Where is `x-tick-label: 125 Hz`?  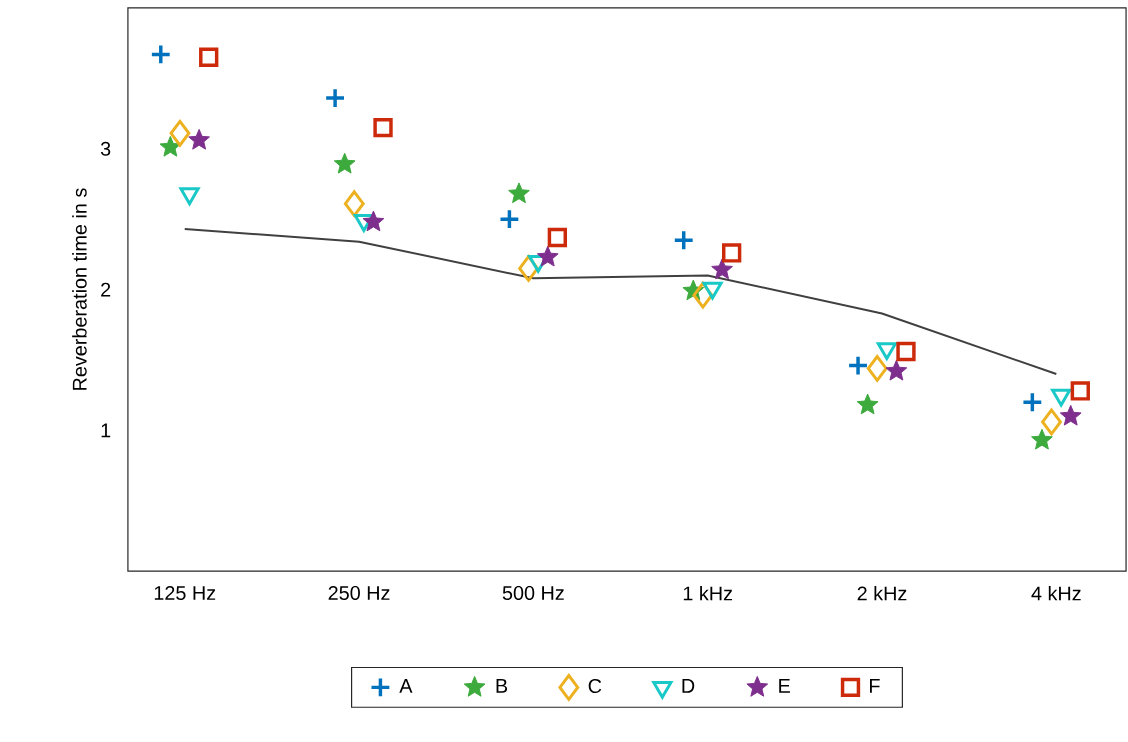
x-tick-label: 125 Hz is located at coordinates (185, 592).